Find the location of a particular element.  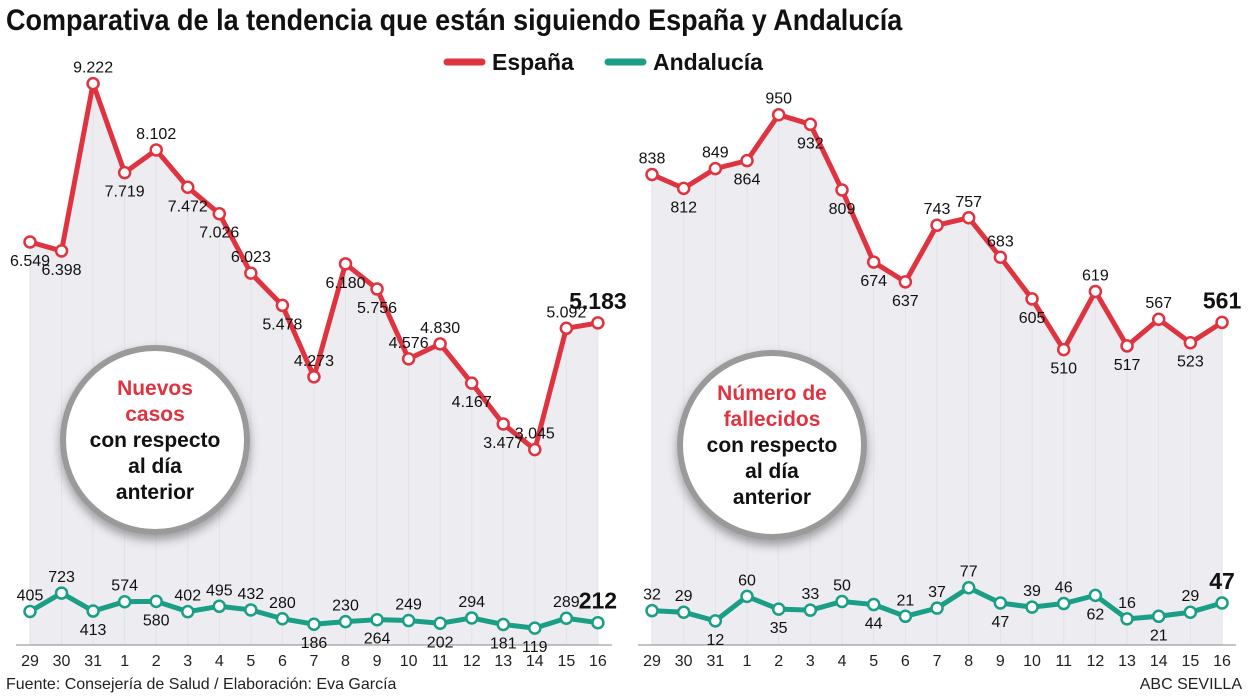

data-label: 6.549 is located at coordinates (30, 261).